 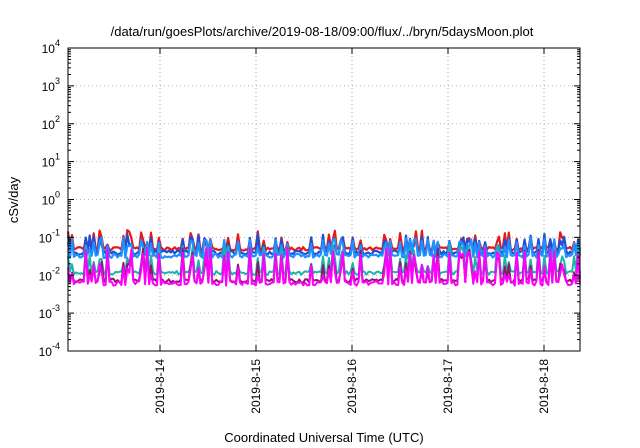 I want to click on x-axis-label: Coordinated Universal Time (UTC), so click(x=323, y=437).